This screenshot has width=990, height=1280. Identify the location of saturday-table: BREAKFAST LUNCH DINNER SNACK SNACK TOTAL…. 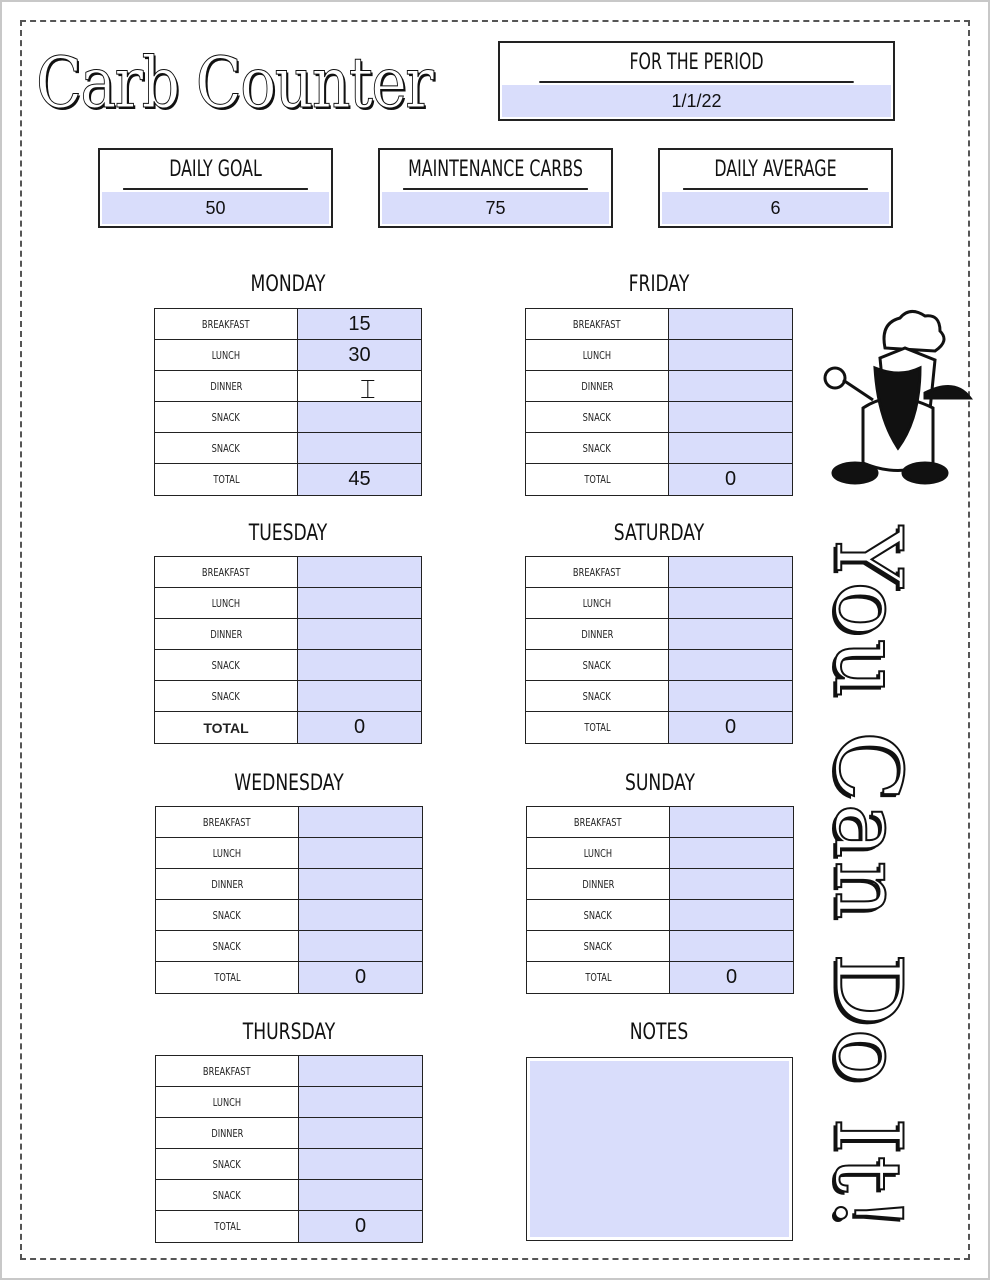
(659, 650).